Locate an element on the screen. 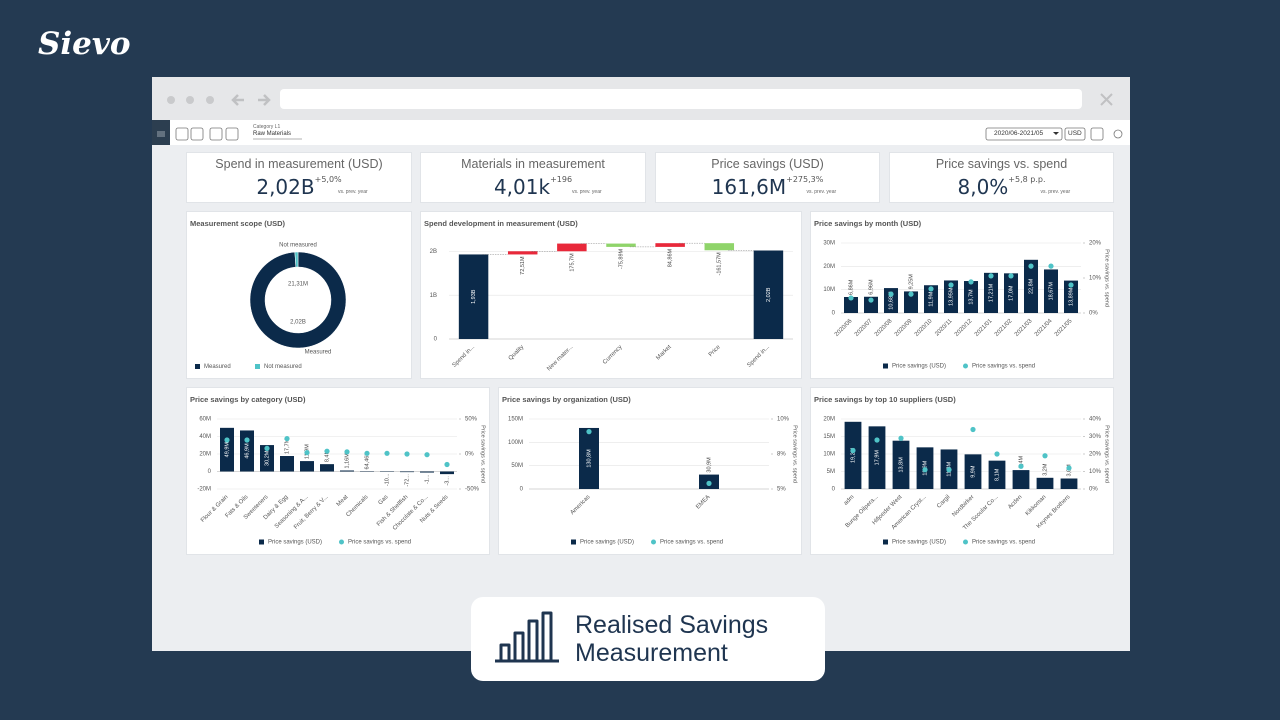 This screenshot has width=1280, height=720. tick-label: 10M is located at coordinates (829, 290).